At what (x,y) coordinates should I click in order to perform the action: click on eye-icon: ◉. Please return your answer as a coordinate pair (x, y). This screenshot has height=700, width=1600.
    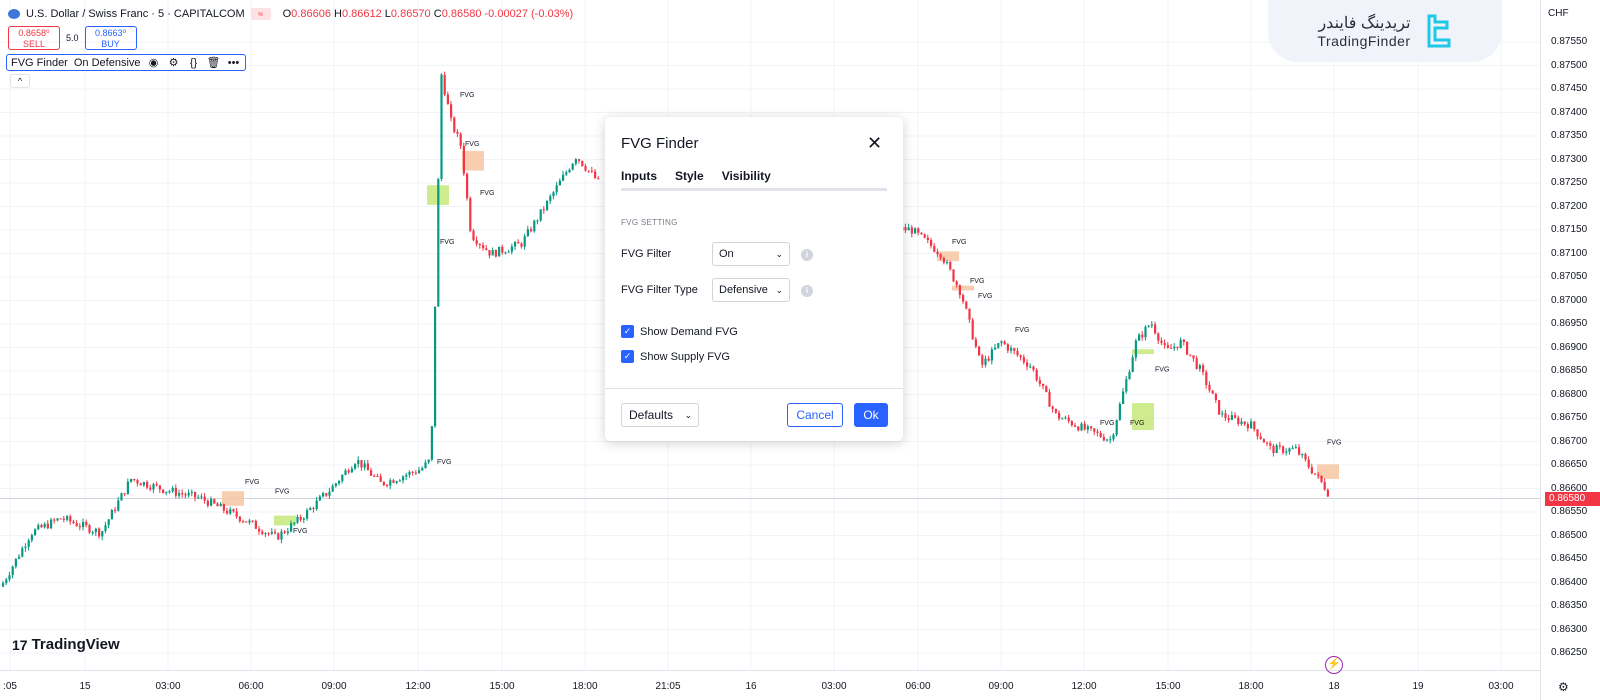
    Looking at the image, I should click on (153, 63).